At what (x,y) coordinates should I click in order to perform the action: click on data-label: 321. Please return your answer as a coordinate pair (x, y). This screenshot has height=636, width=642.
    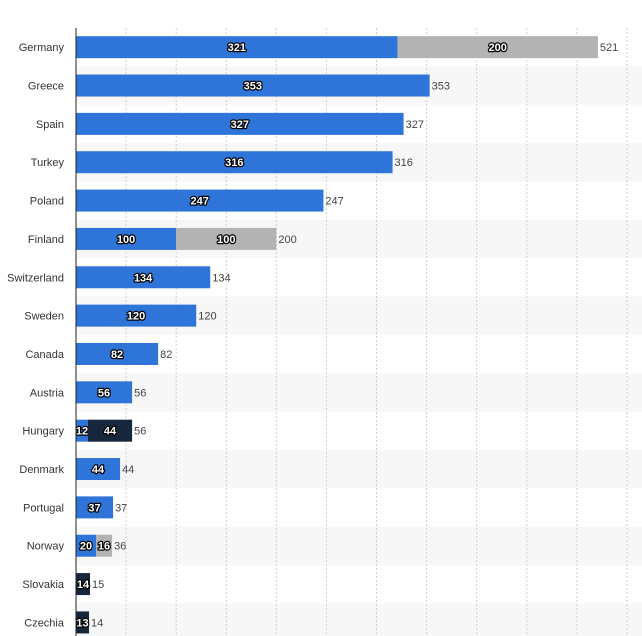
    Looking at the image, I should click on (237, 48).